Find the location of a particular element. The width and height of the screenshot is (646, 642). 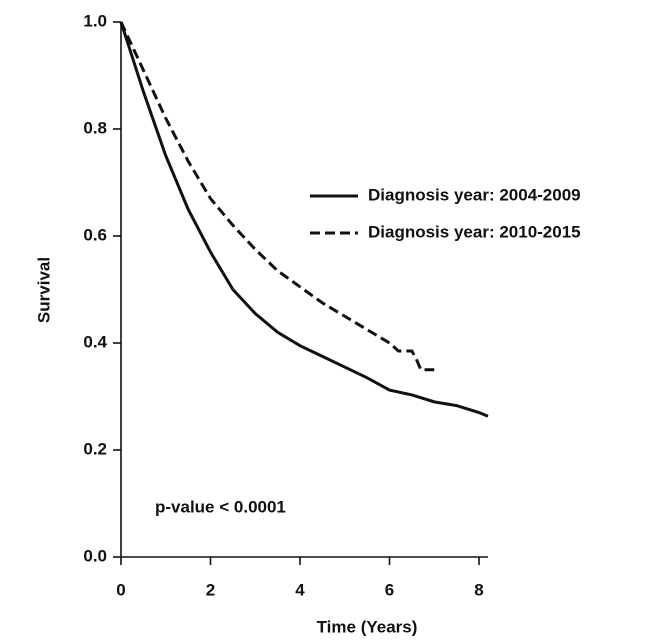

x-tick-label: 4 is located at coordinates (300, 589).